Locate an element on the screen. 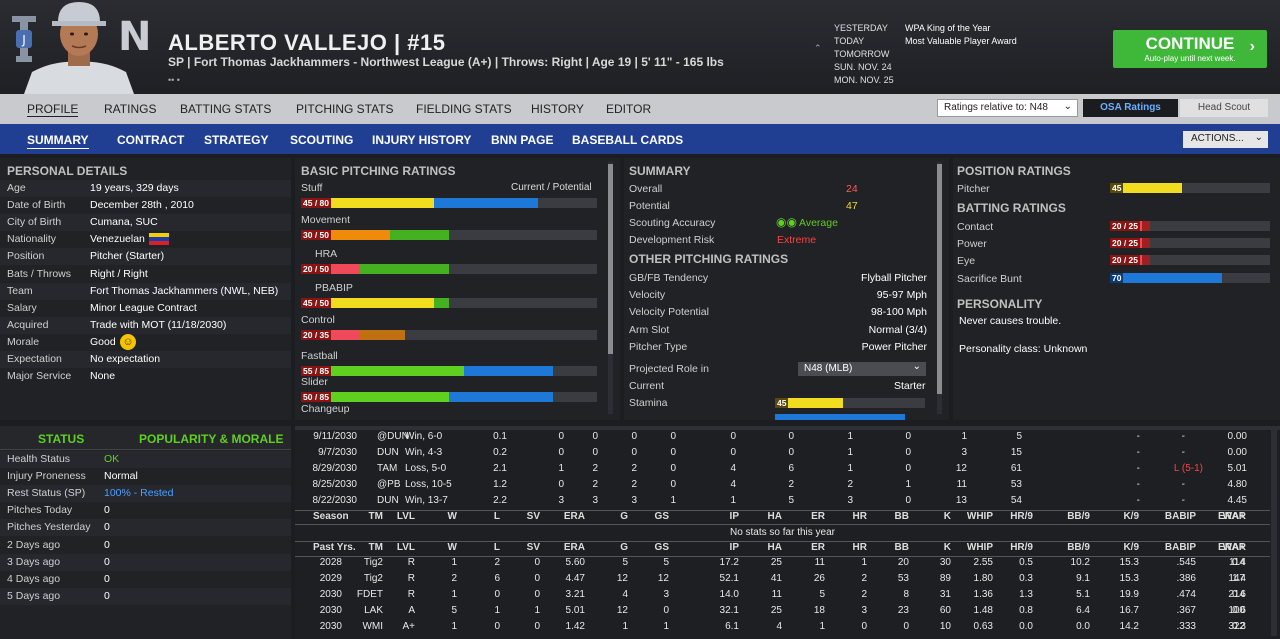 The width and height of the screenshot is (1280, 639). tab-status: STATUS is located at coordinates (61, 439).